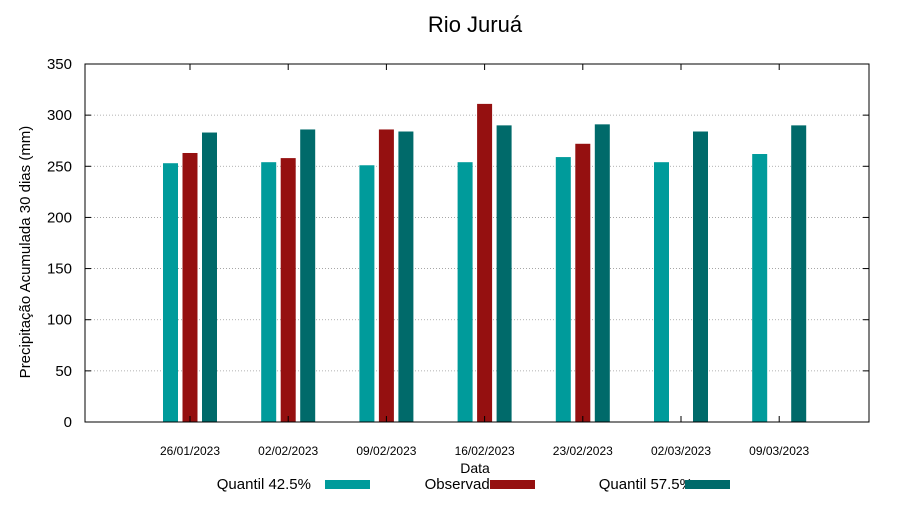  What do you see at coordinates (59, 166) in the screenshot?
I see `y-tick-label: 250` at bounding box center [59, 166].